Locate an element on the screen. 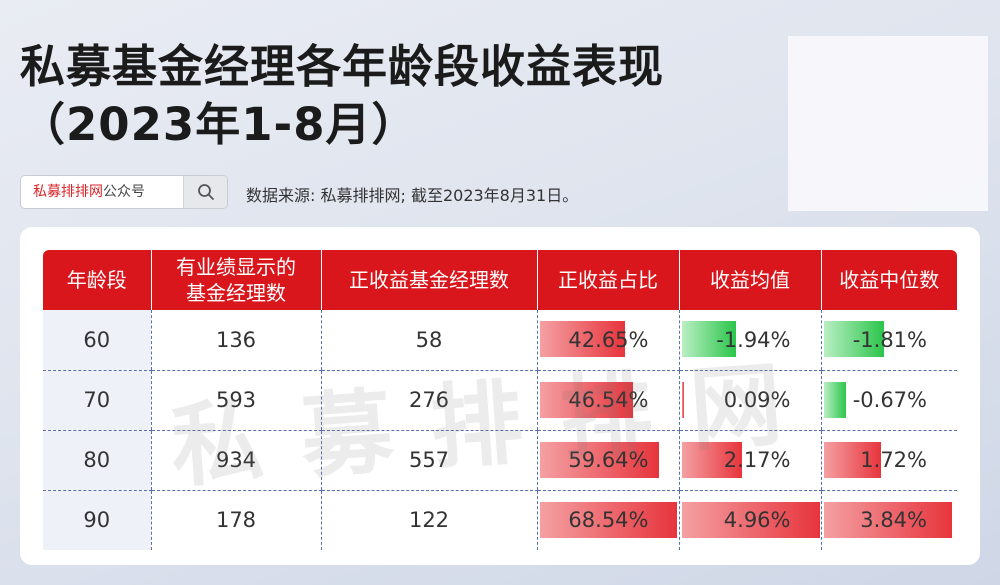 The image size is (1000, 585). positive-count-cell-value: 58 is located at coordinates (429, 339).